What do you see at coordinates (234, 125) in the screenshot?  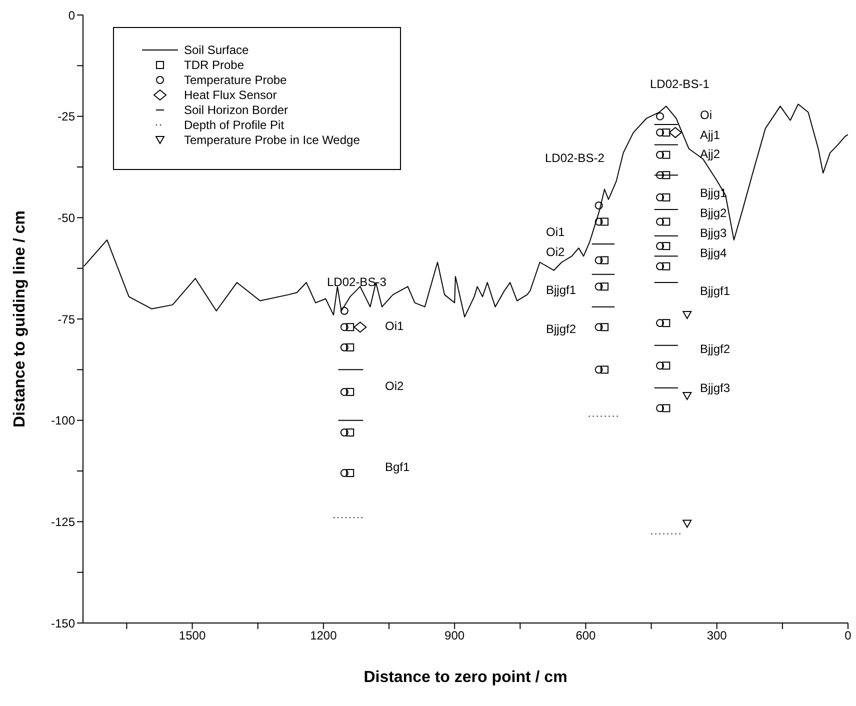 I see `legend-label: Depth of Profile Pit` at bounding box center [234, 125].